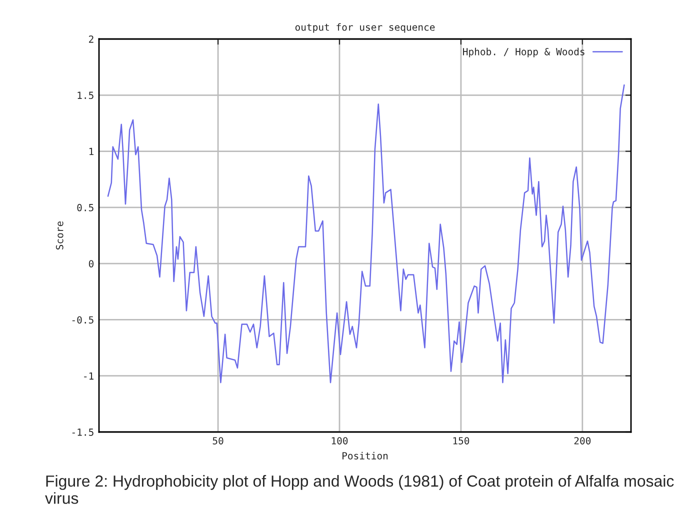  Describe the element at coordinates (86, 95) in the screenshot. I see `y-tick-label: 1.5` at that location.